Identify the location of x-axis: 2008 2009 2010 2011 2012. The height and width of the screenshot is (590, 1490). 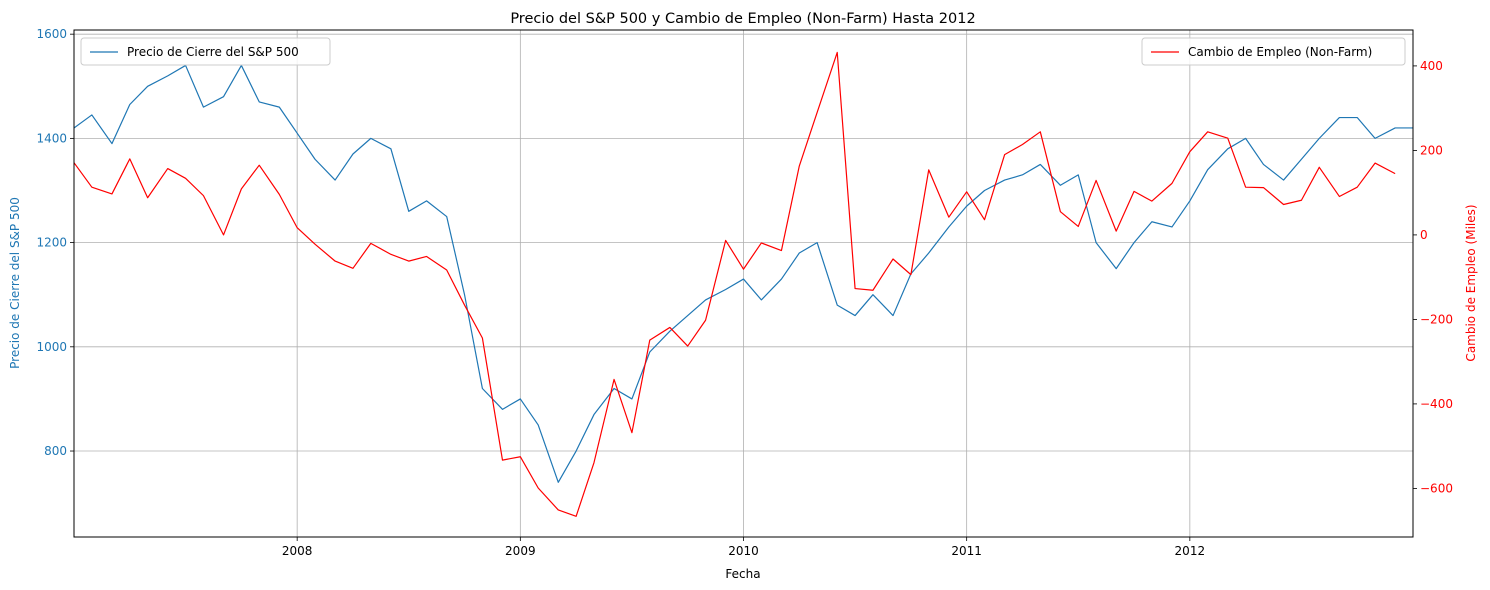
(743, 547).